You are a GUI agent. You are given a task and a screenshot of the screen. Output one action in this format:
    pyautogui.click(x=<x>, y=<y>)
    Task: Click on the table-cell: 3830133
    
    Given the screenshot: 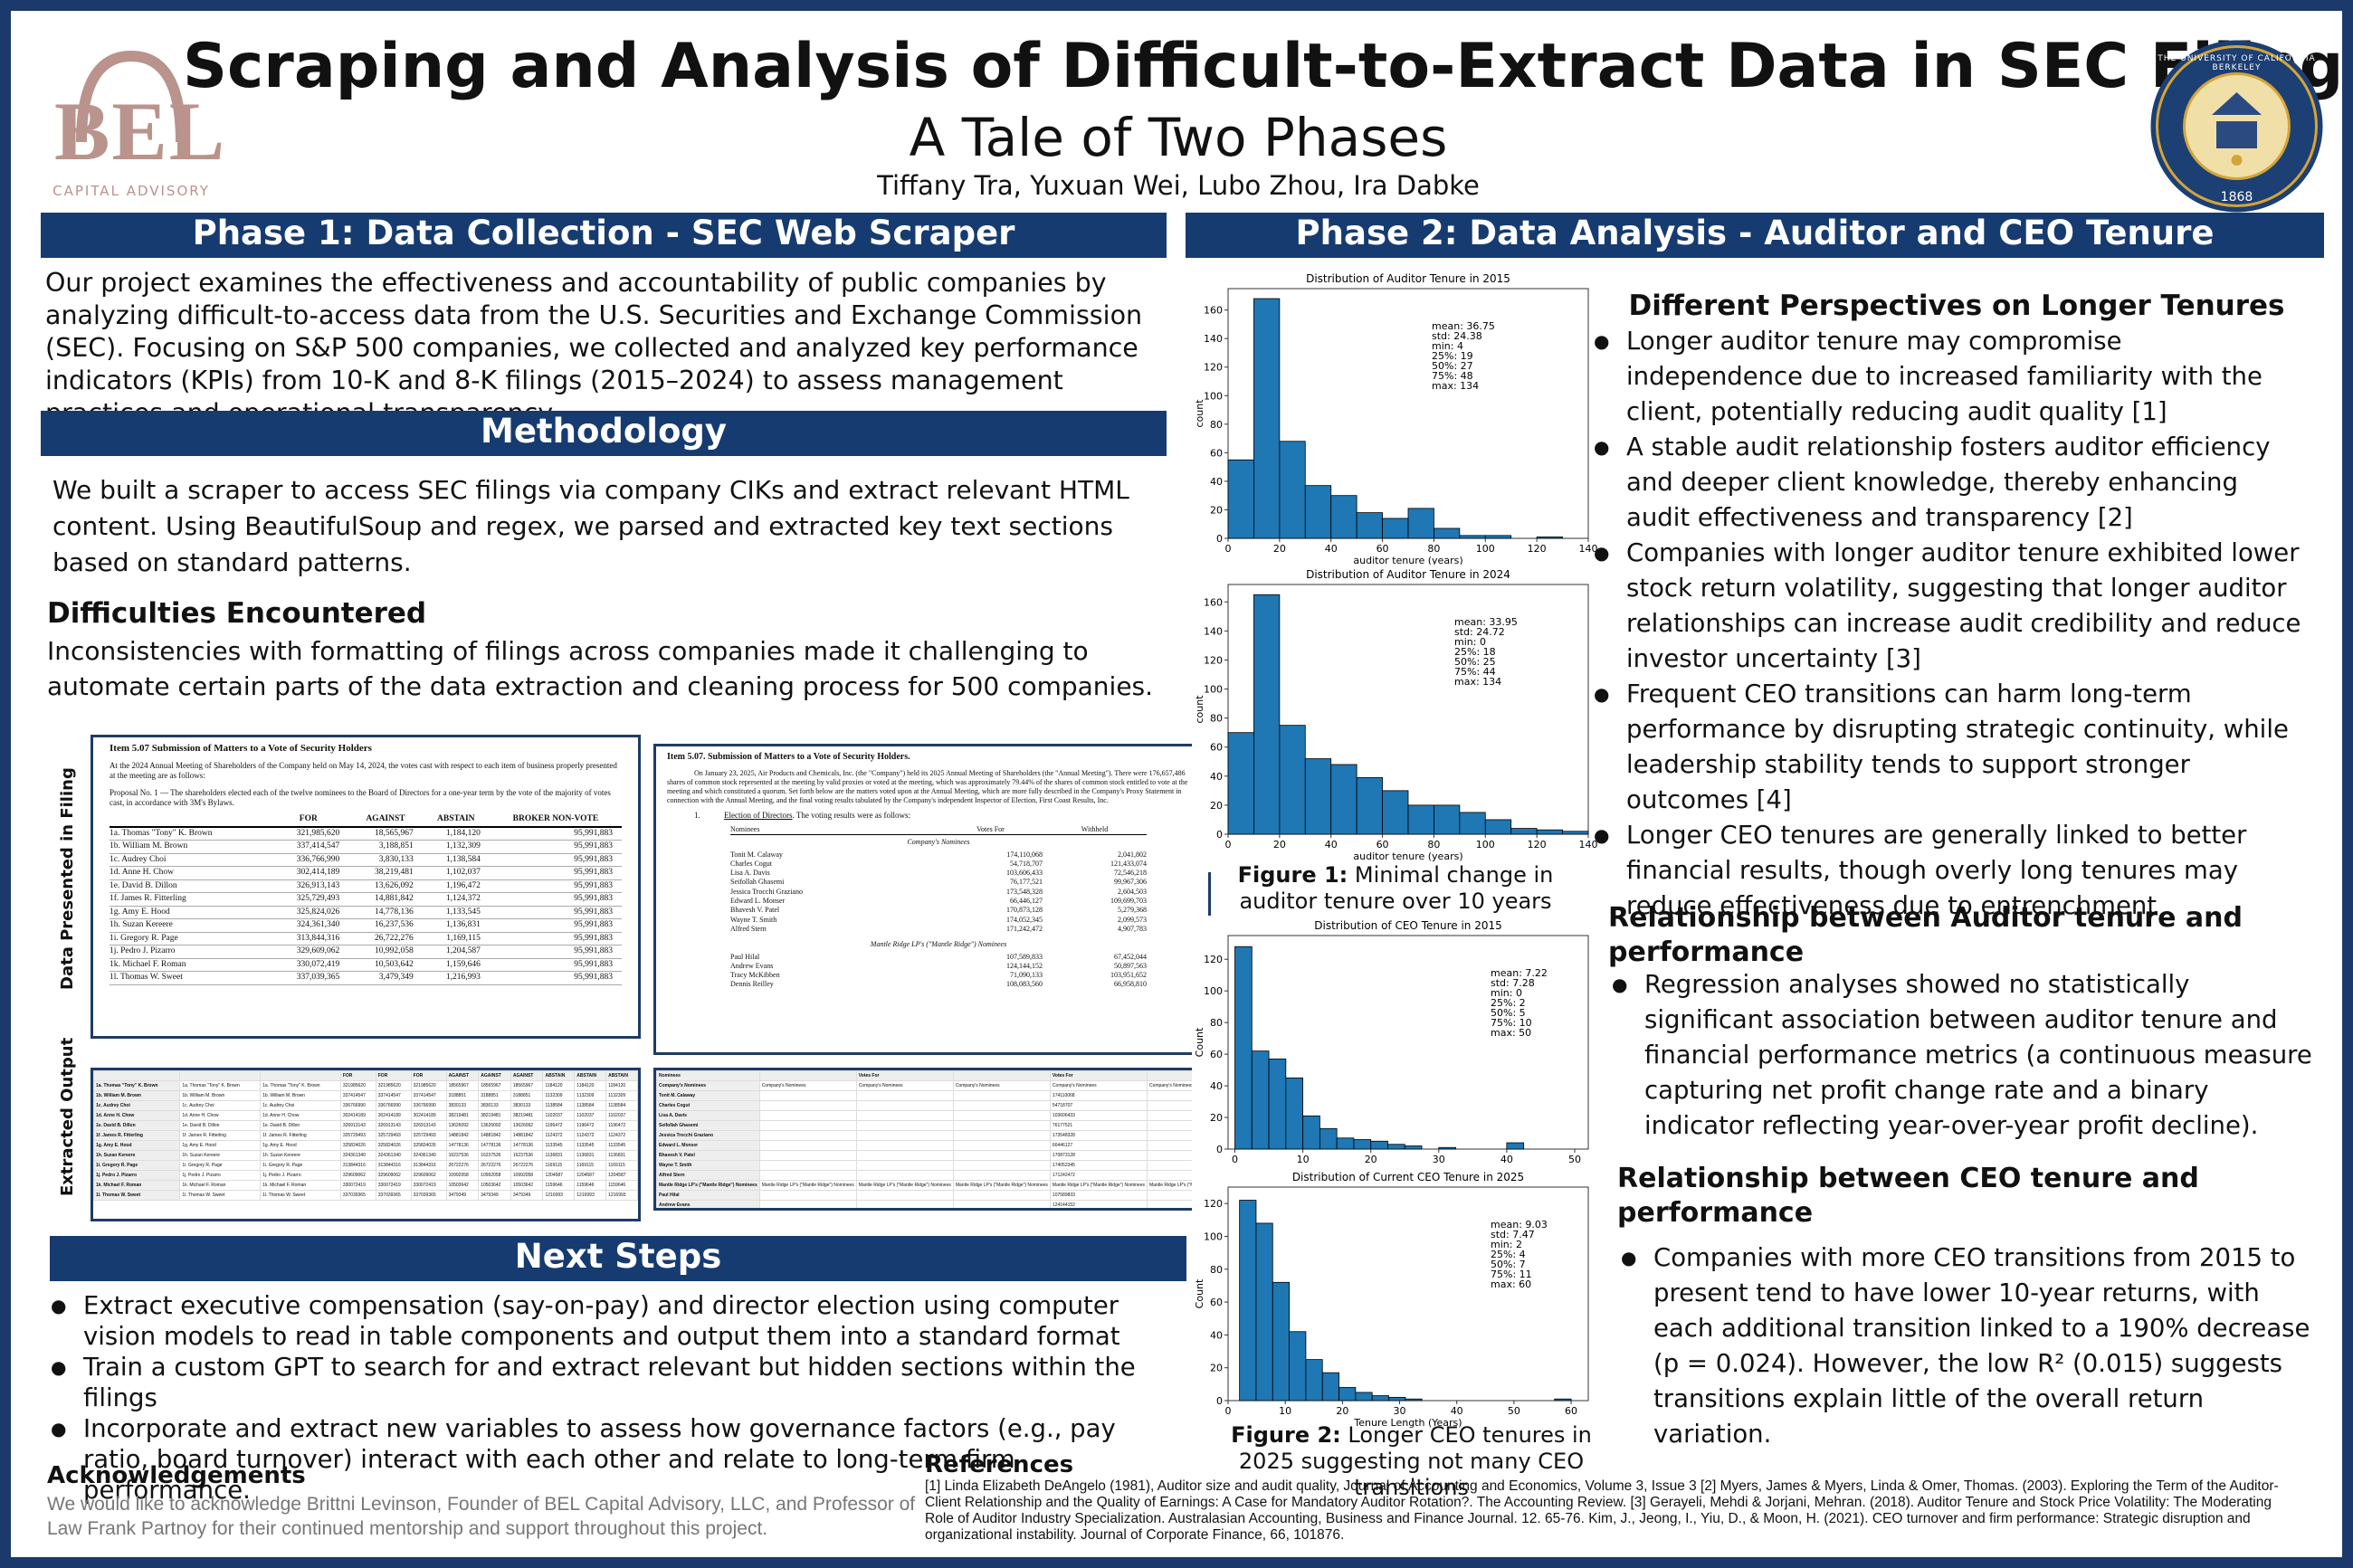 What is the action you would take?
    pyautogui.click(x=527, y=1106)
    